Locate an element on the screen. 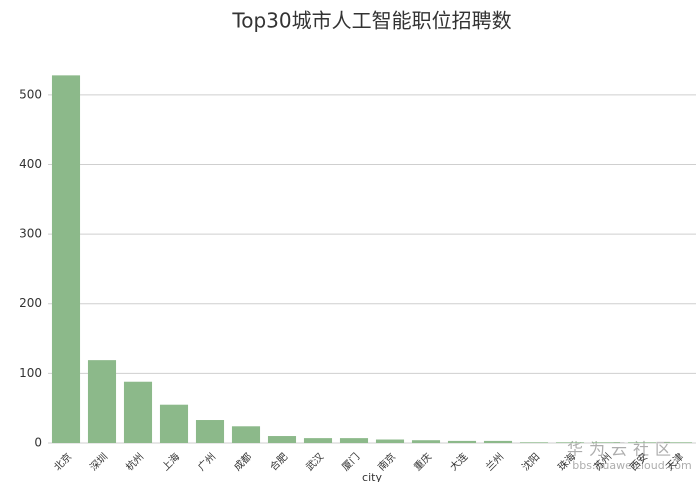 The height and width of the screenshot is (482, 698). y-tick-label: 100 is located at coordinates (30, 373).